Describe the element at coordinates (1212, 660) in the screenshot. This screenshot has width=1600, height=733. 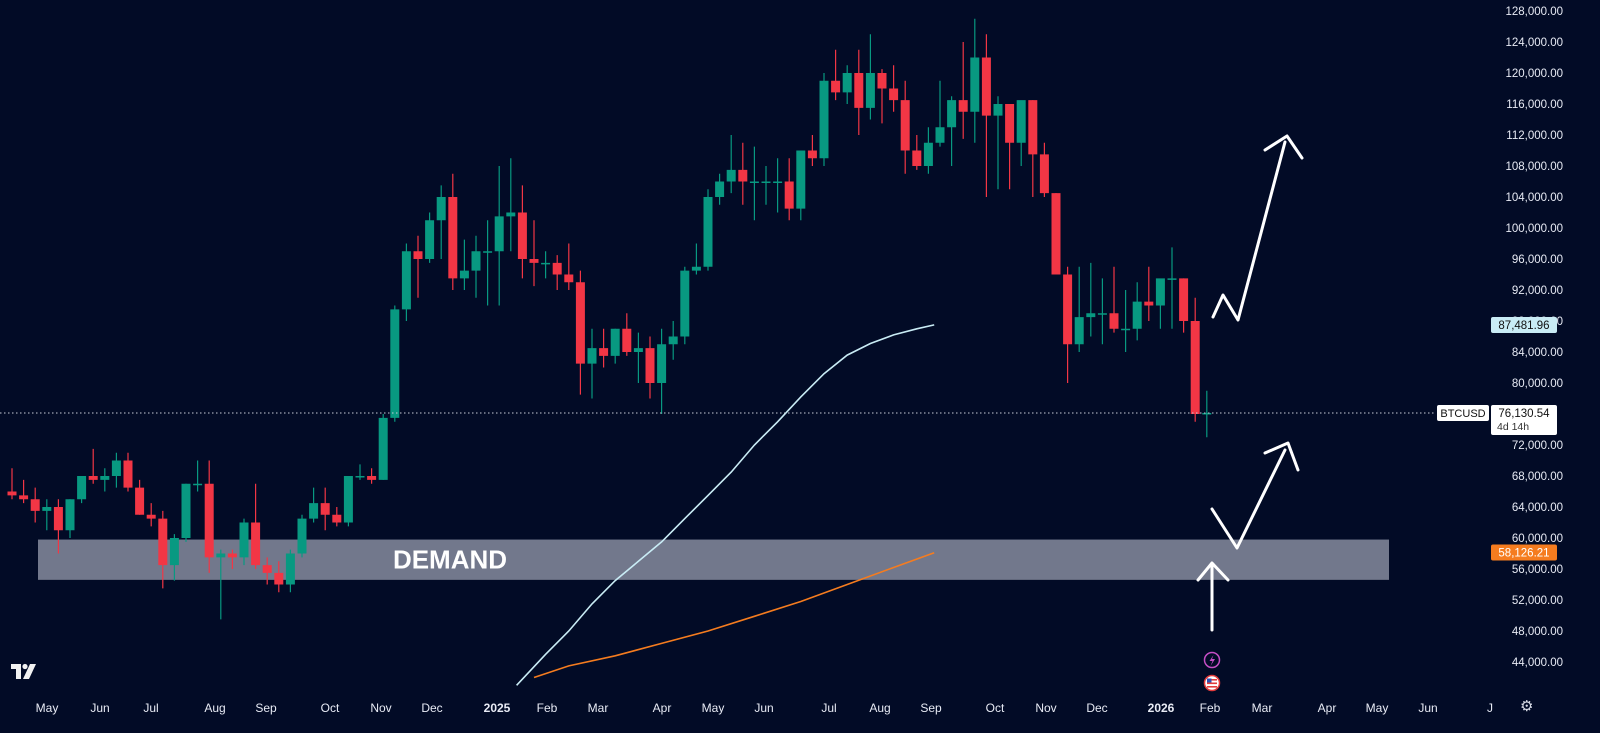
I see `lightning-event-icon` at that location.